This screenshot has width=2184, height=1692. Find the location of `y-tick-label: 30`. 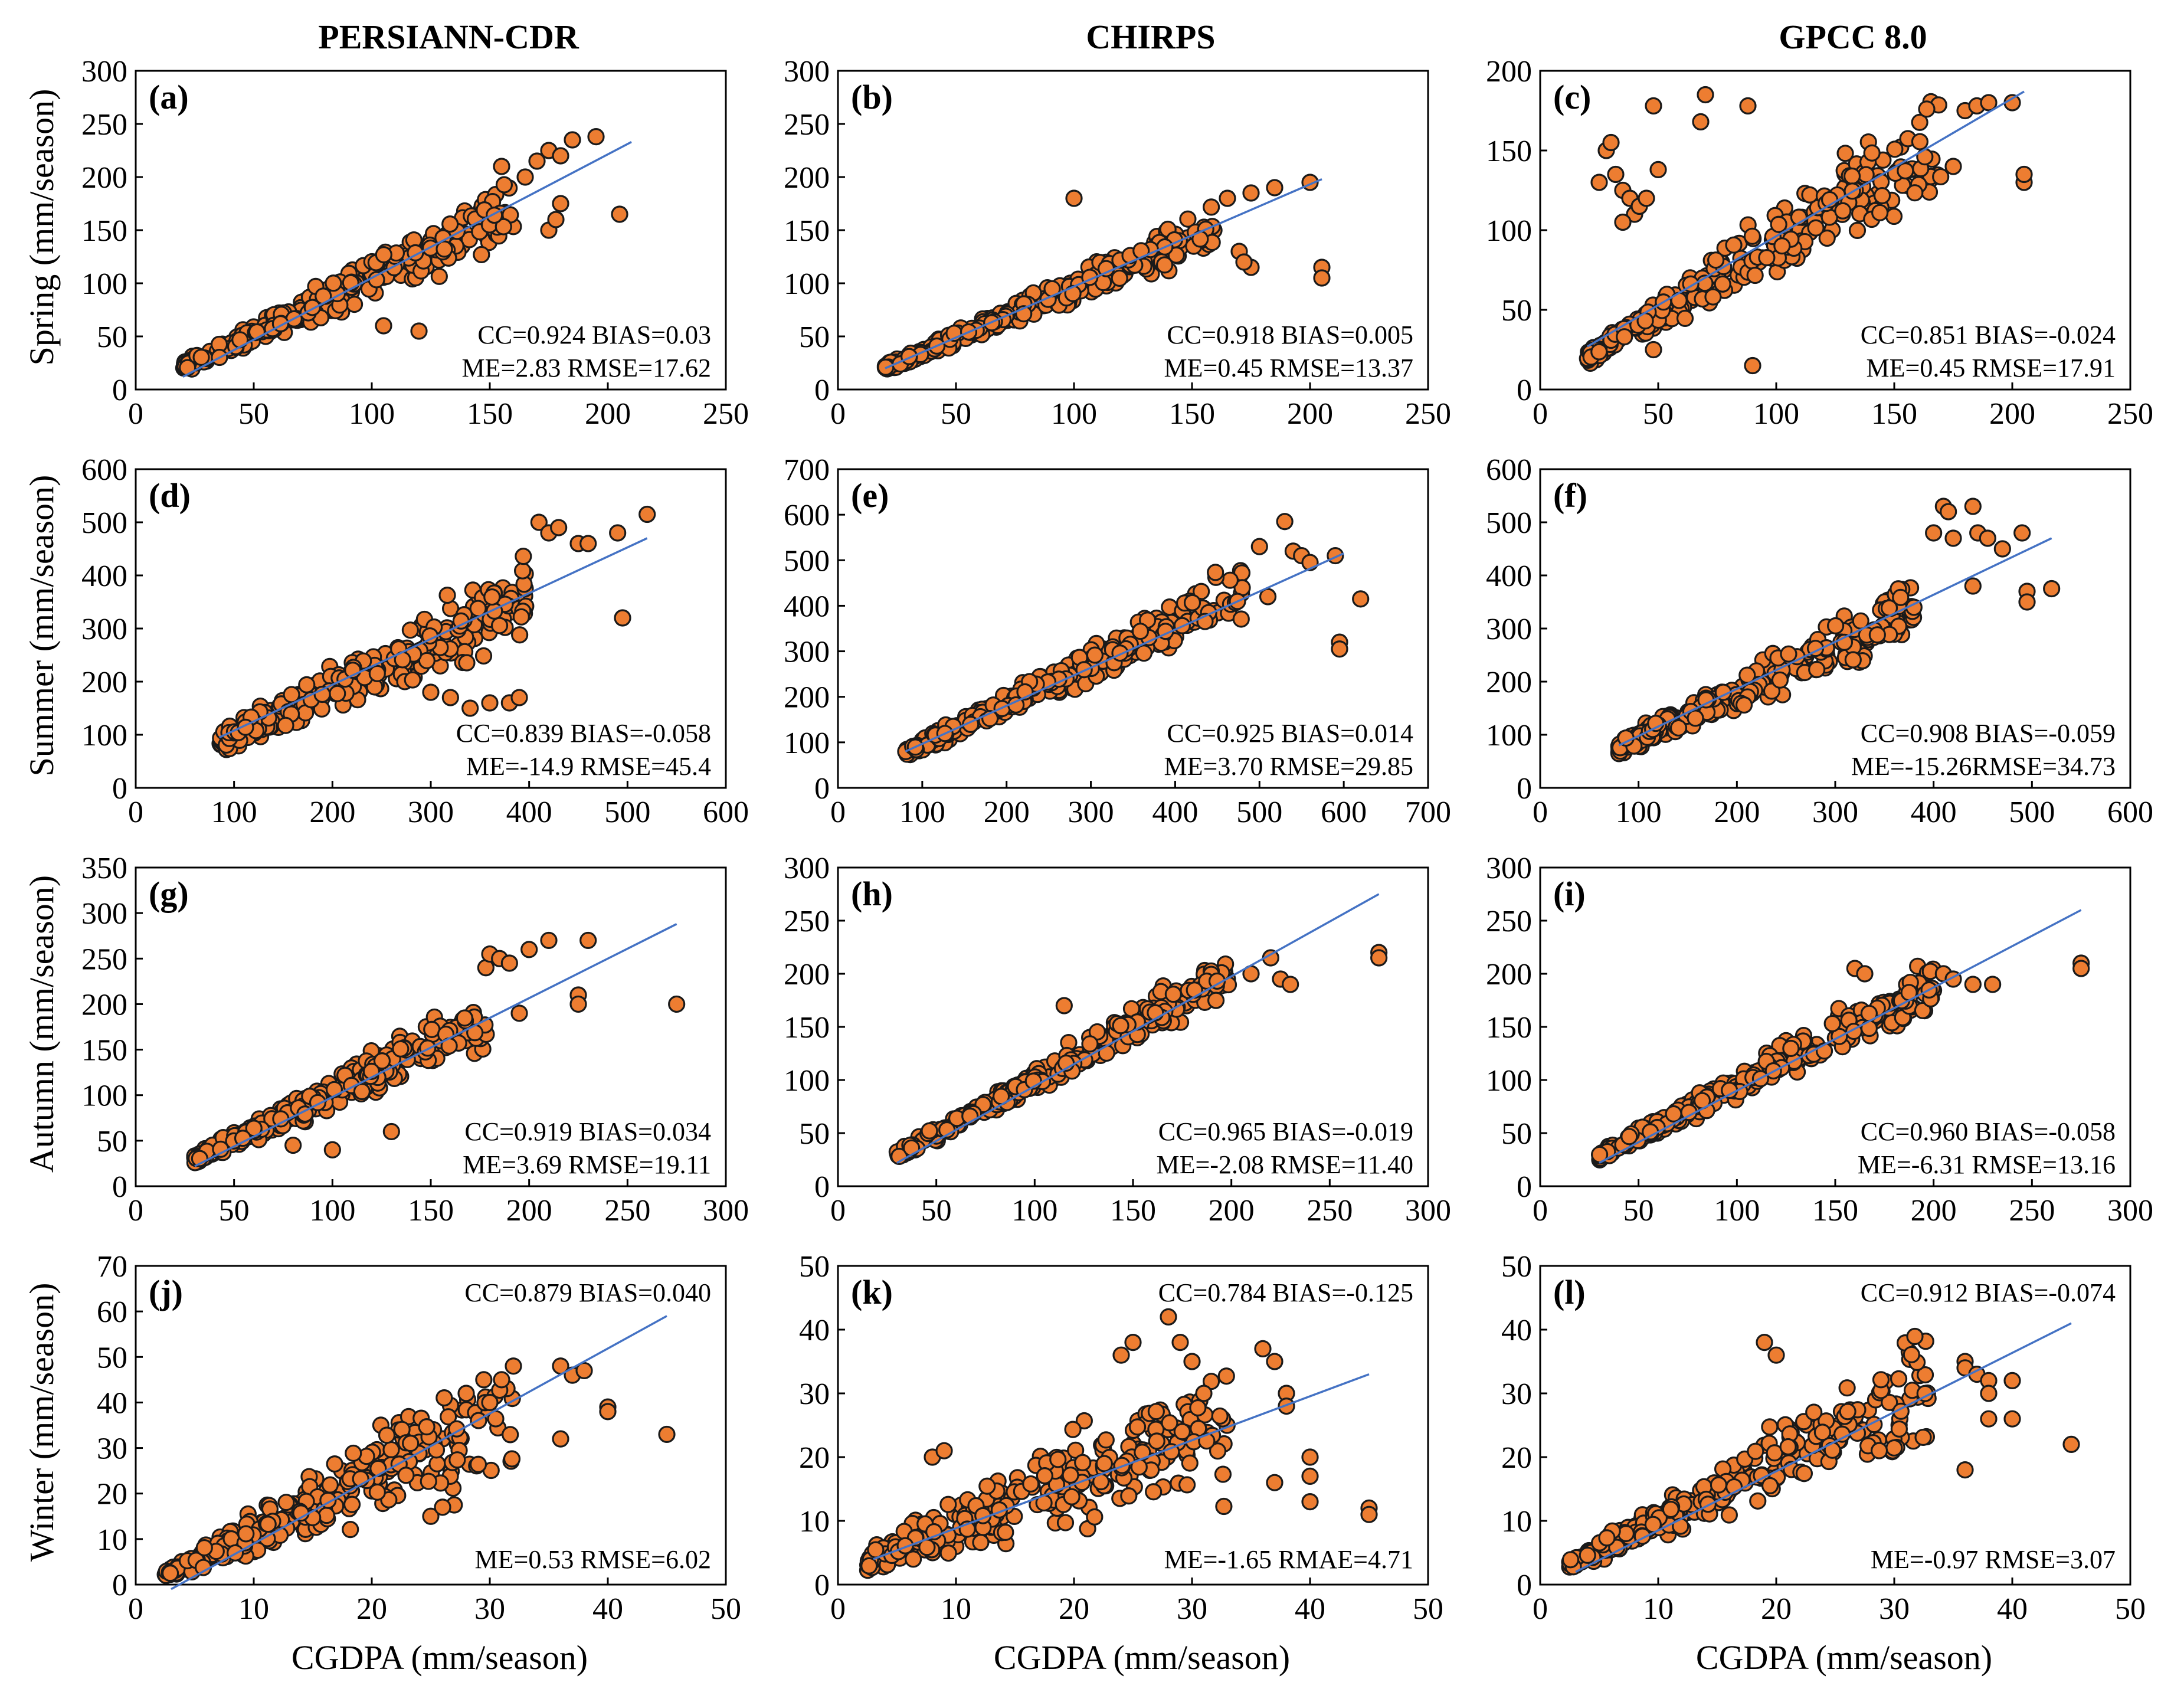

y-tick-label: 30 is located at coordinates (814, 1394).